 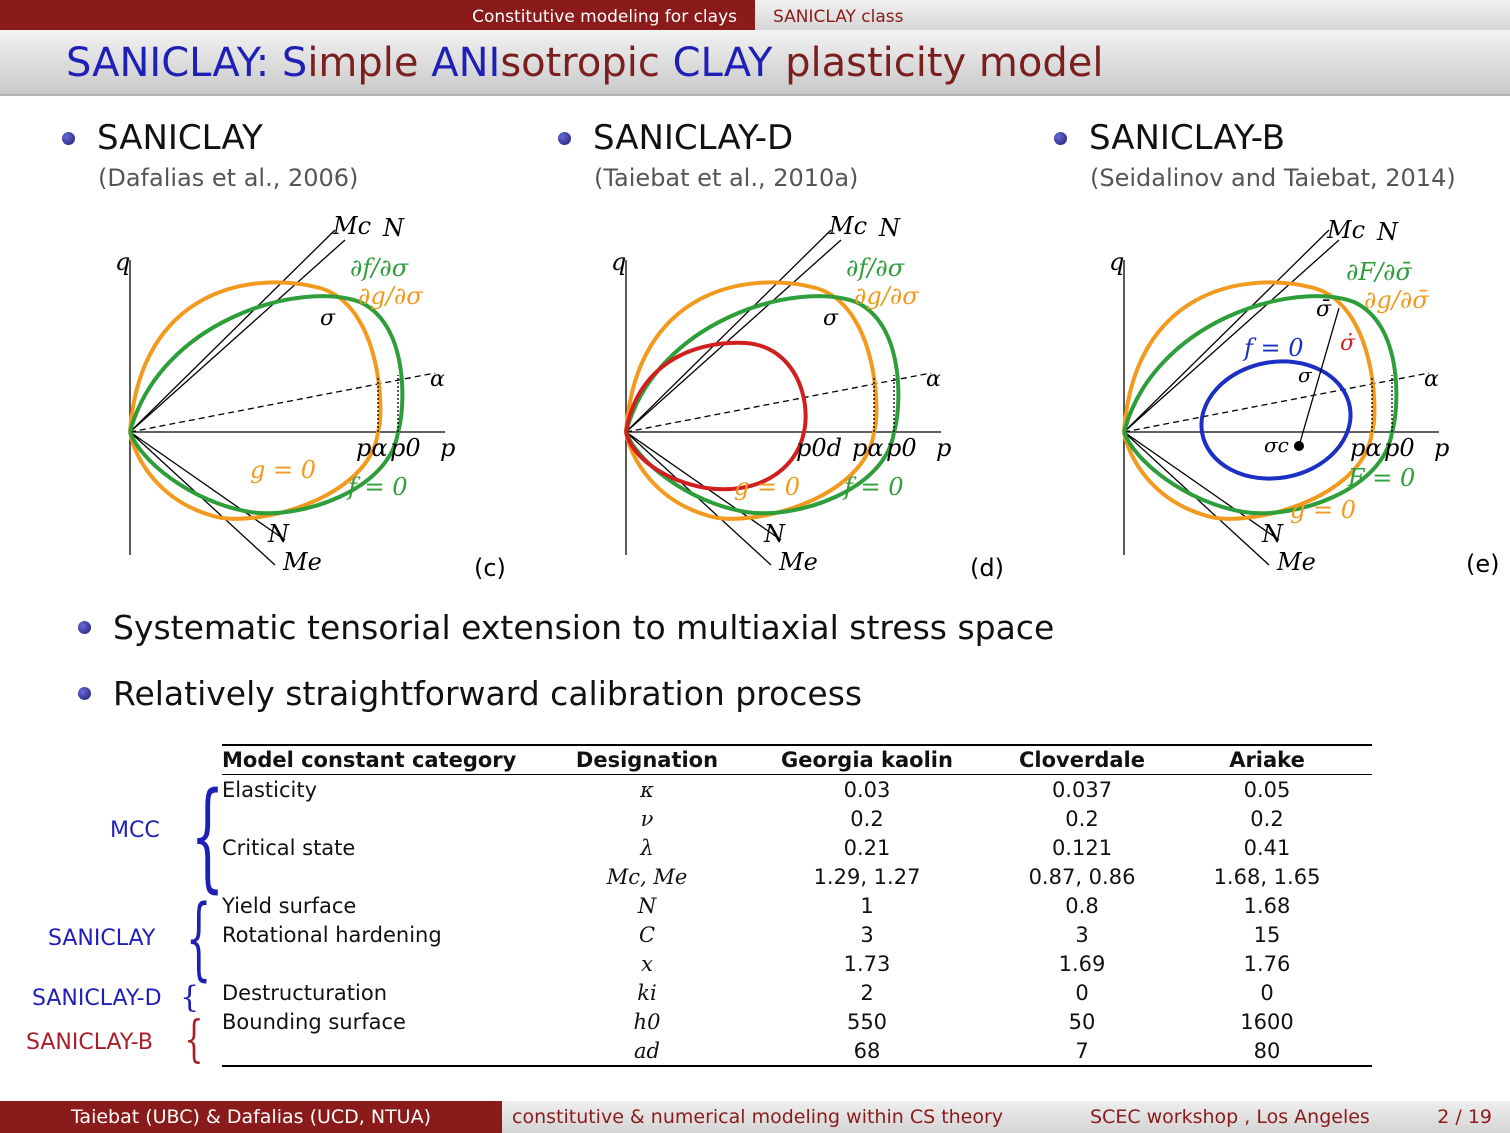 What do you see at coordinates (726, 178) in the screenshot?
I see `column-citation: (Taiebat et al., 2010a)` at bounding box center [726, 178].